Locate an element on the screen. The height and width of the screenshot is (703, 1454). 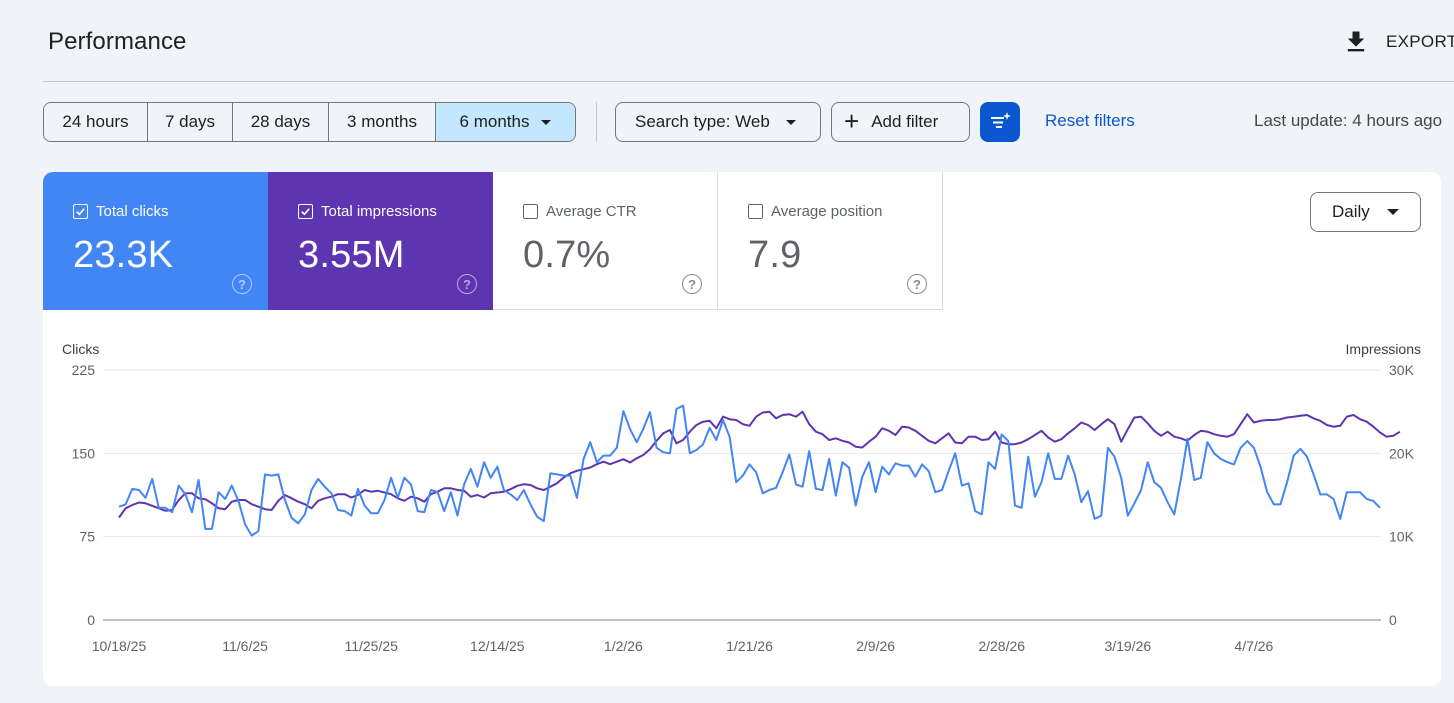
range-28-days: 28 days is located at coordinates (281, 122).